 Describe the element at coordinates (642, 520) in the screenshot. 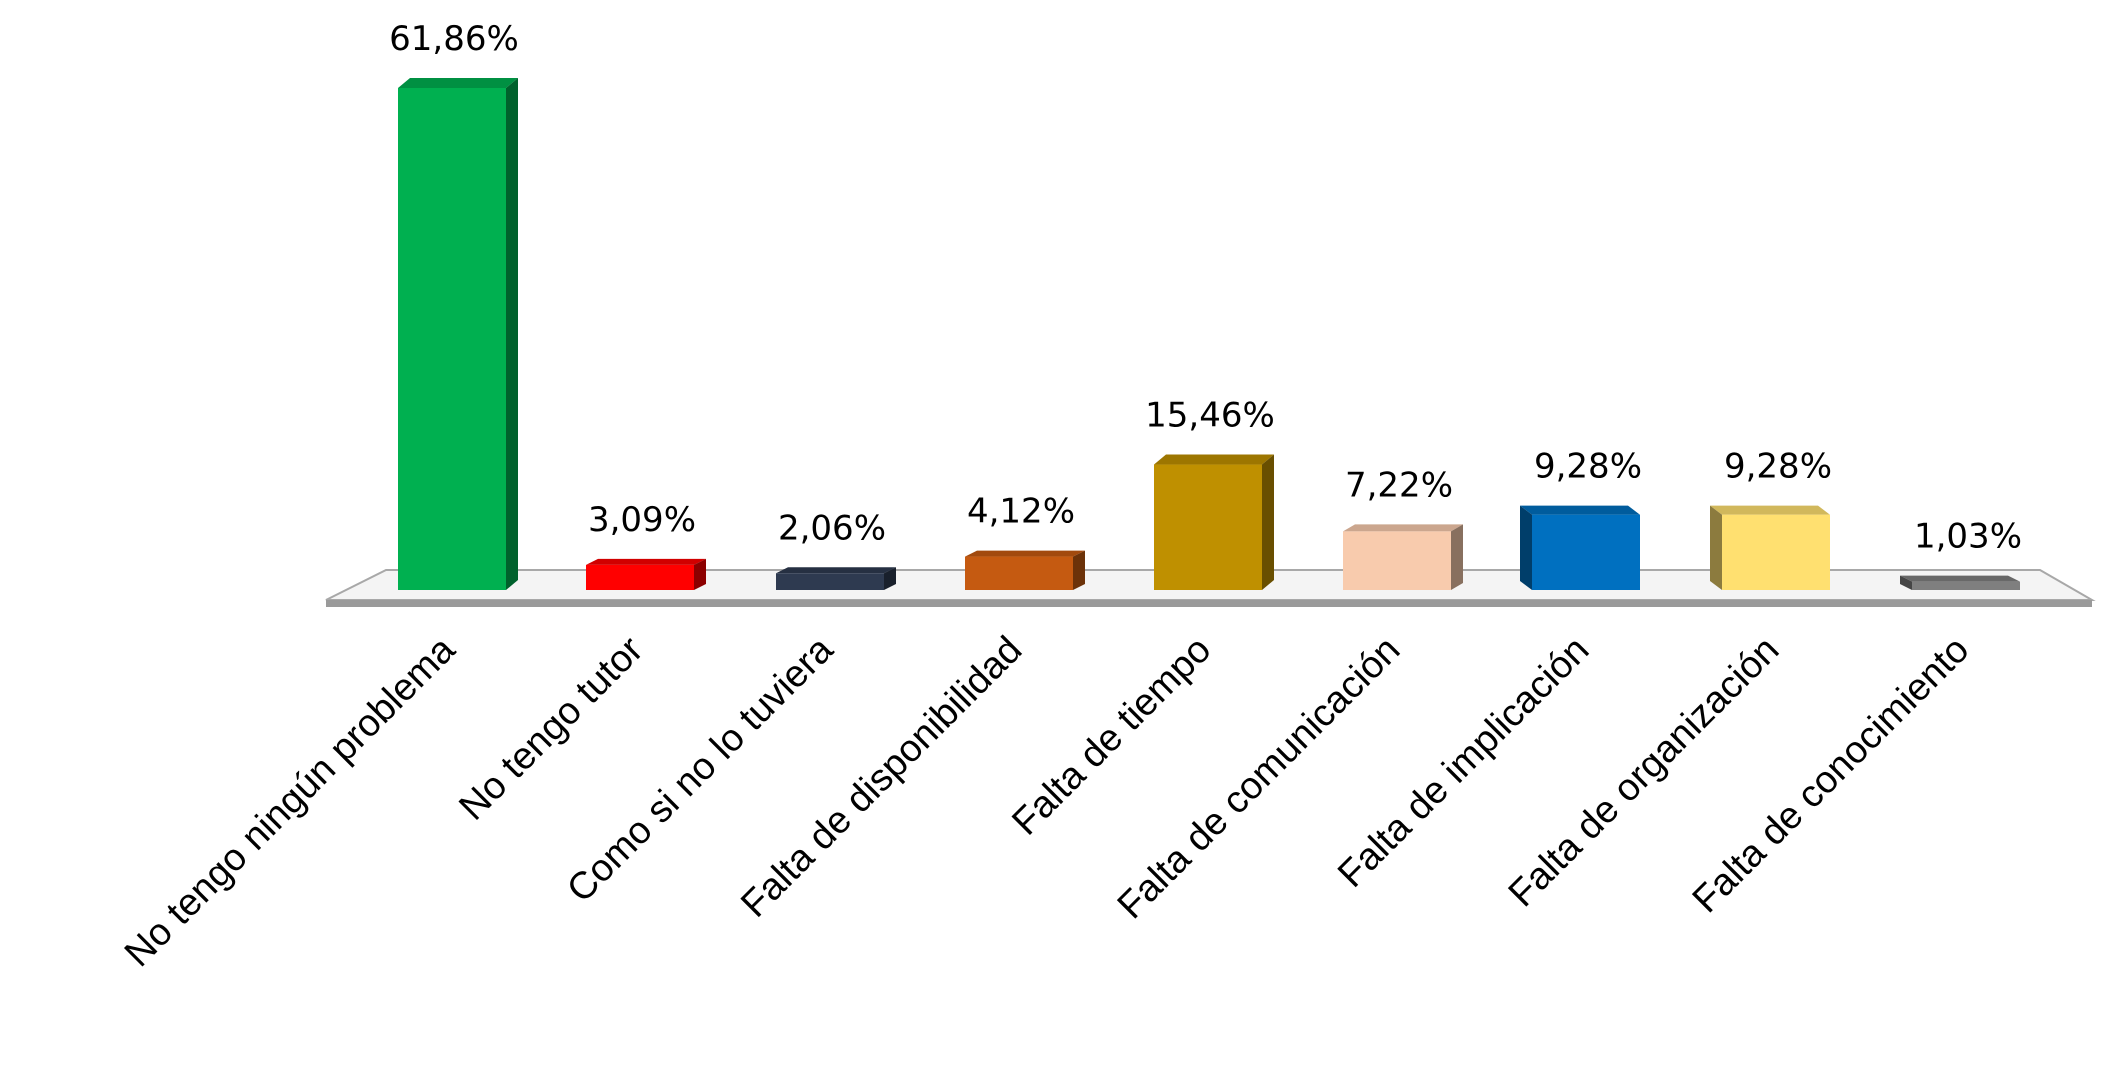

I see `value-label: 3,09%` at that location.